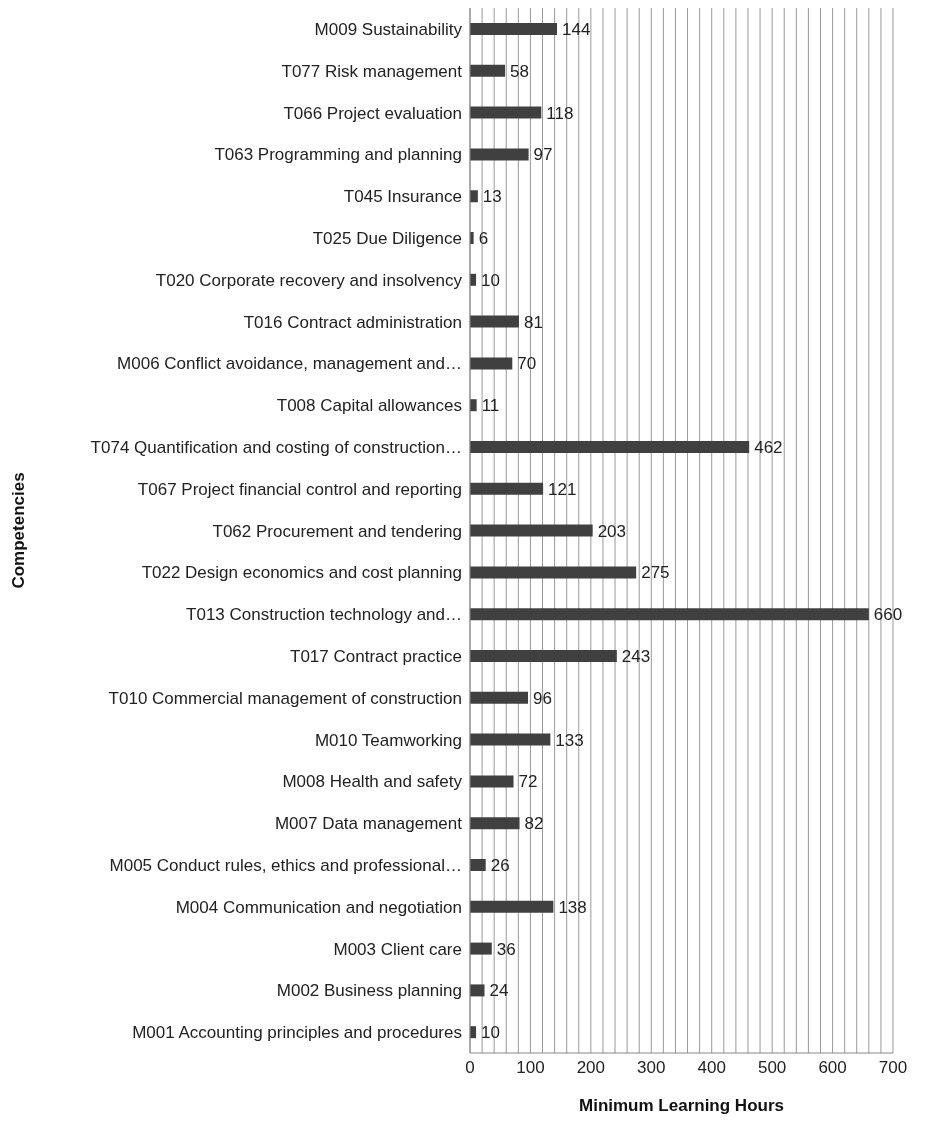 This screenshot has width=927, height=1142. I want to click on x-tick-label: 0, so click(470, 1068).